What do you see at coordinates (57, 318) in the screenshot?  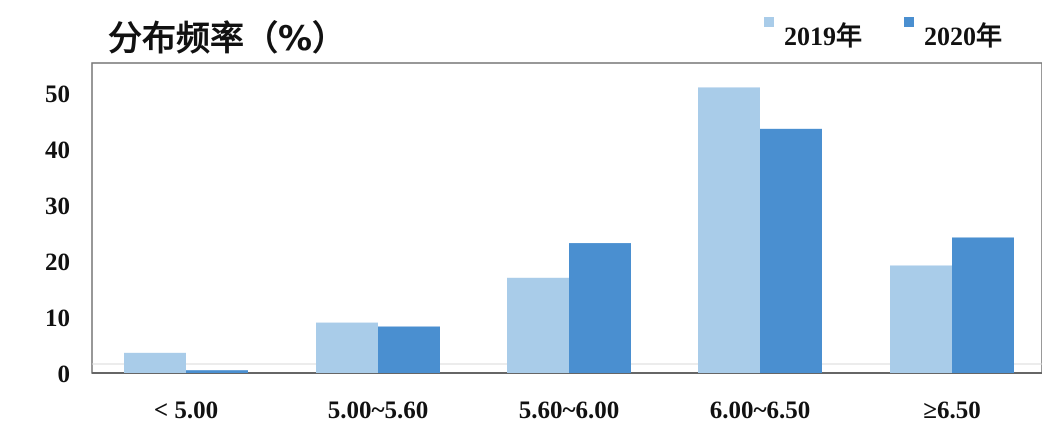 I see `y-tick-label: 10` at bounding box center [57, 318].